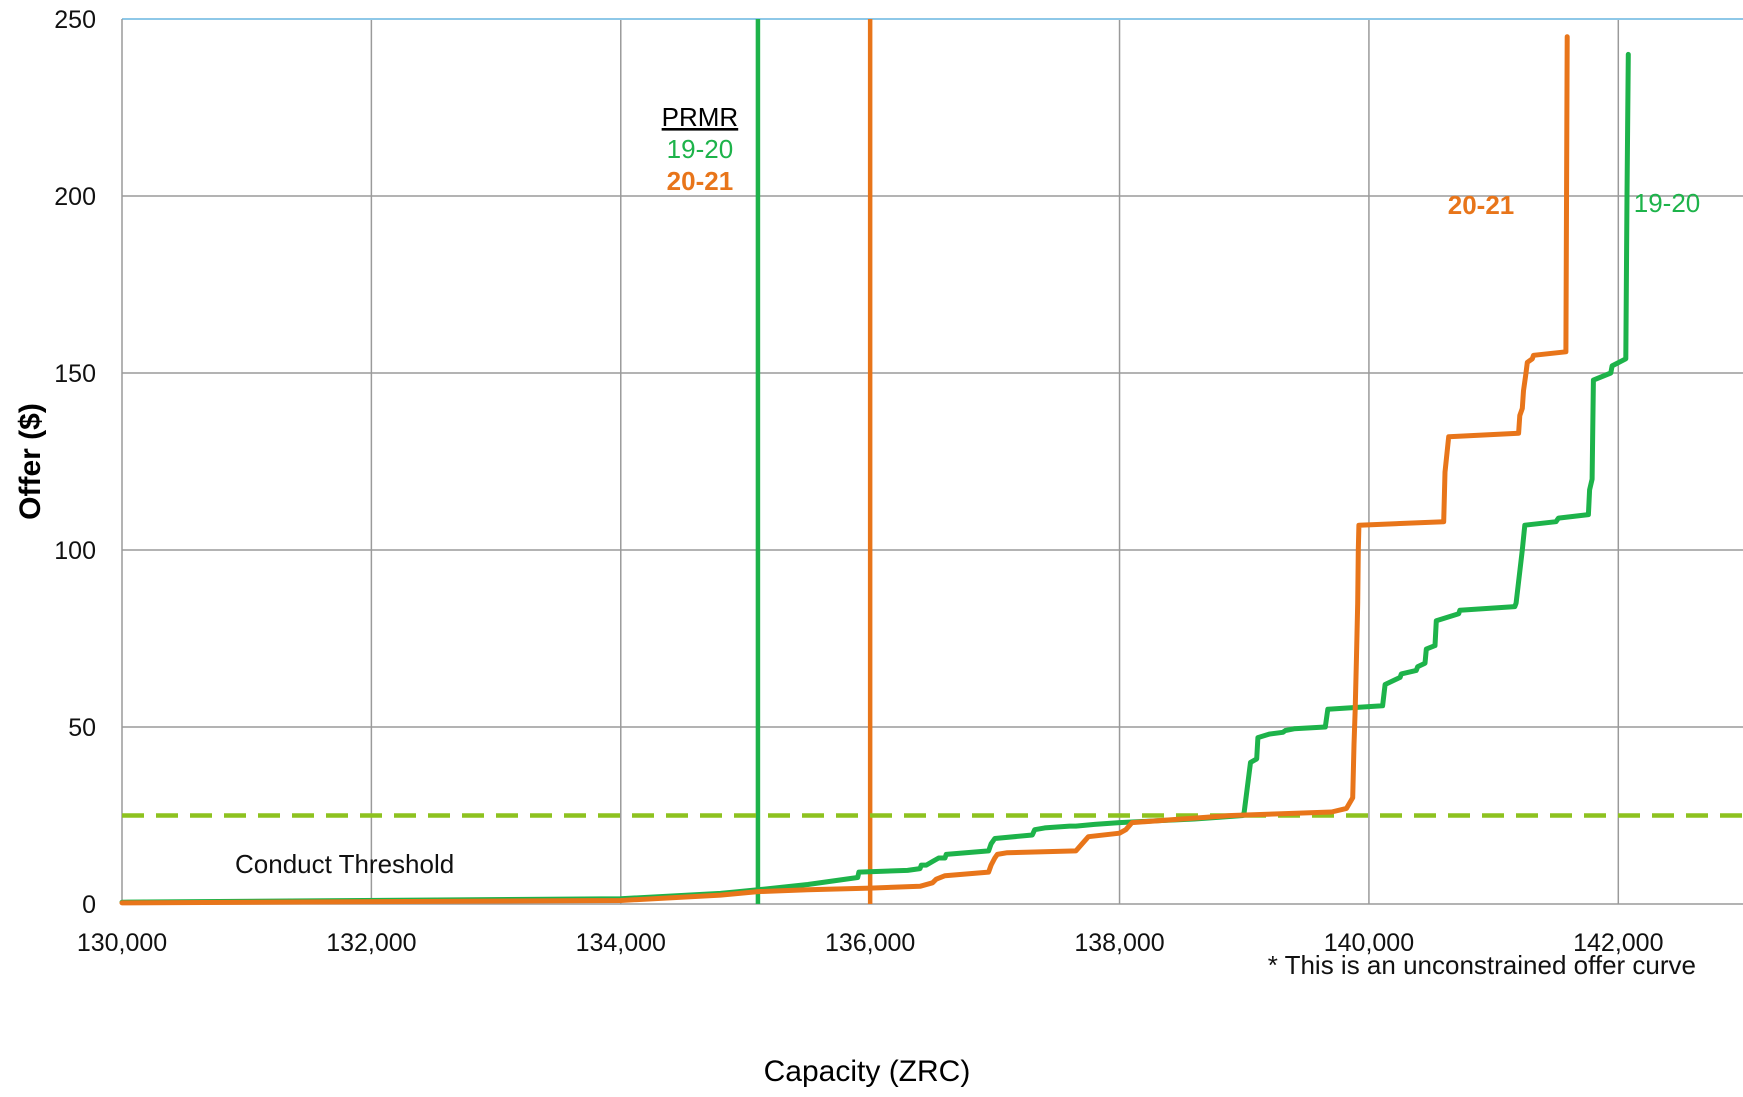 The image size is (1743, 1097). I want to click on unconstrained-note: * This is an unconstrained offer curve, so click(1482, 965).